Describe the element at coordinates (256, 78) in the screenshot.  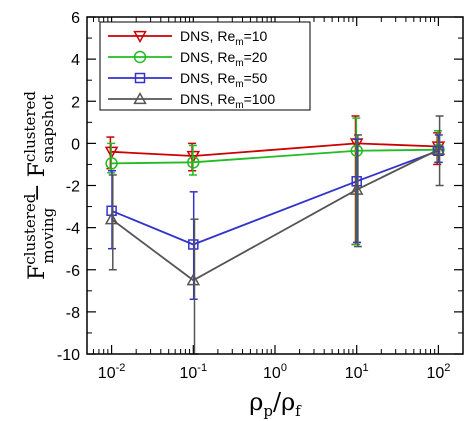
I see `legend-label-tail: =50` at that location.